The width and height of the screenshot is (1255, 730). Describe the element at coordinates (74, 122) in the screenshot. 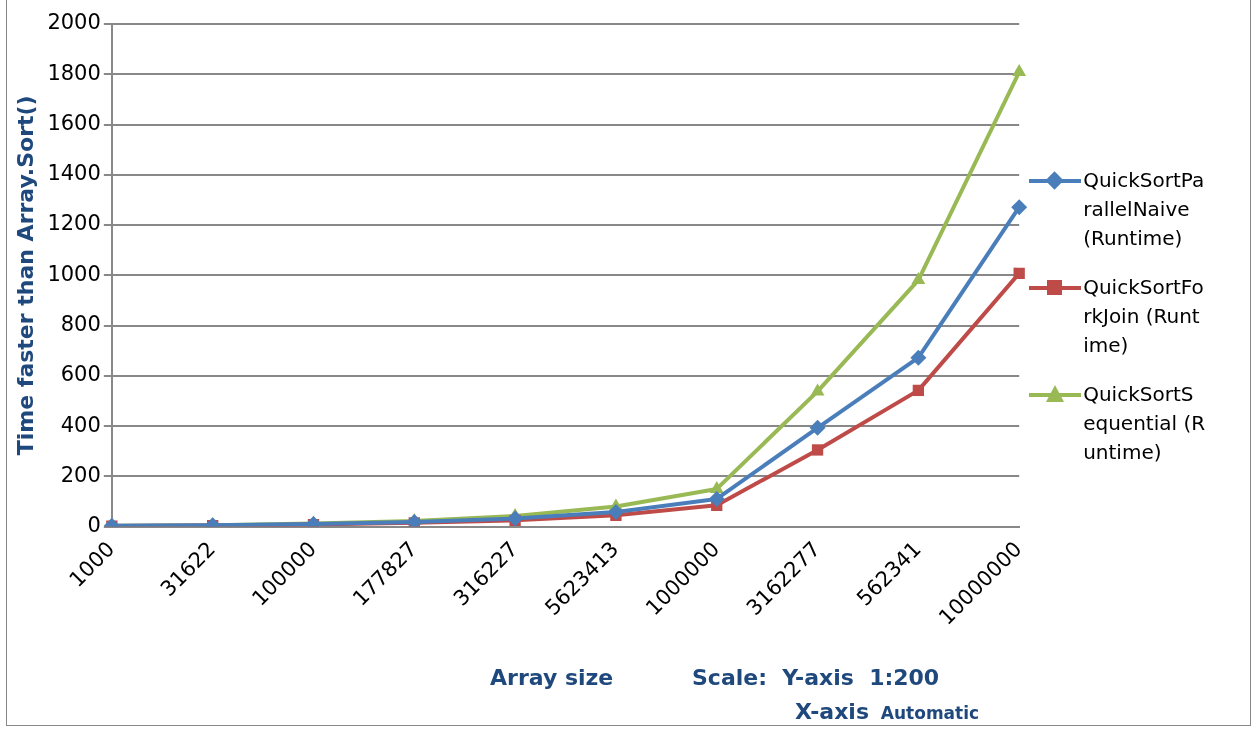

I see `y-tick-label: 1600` at that location.